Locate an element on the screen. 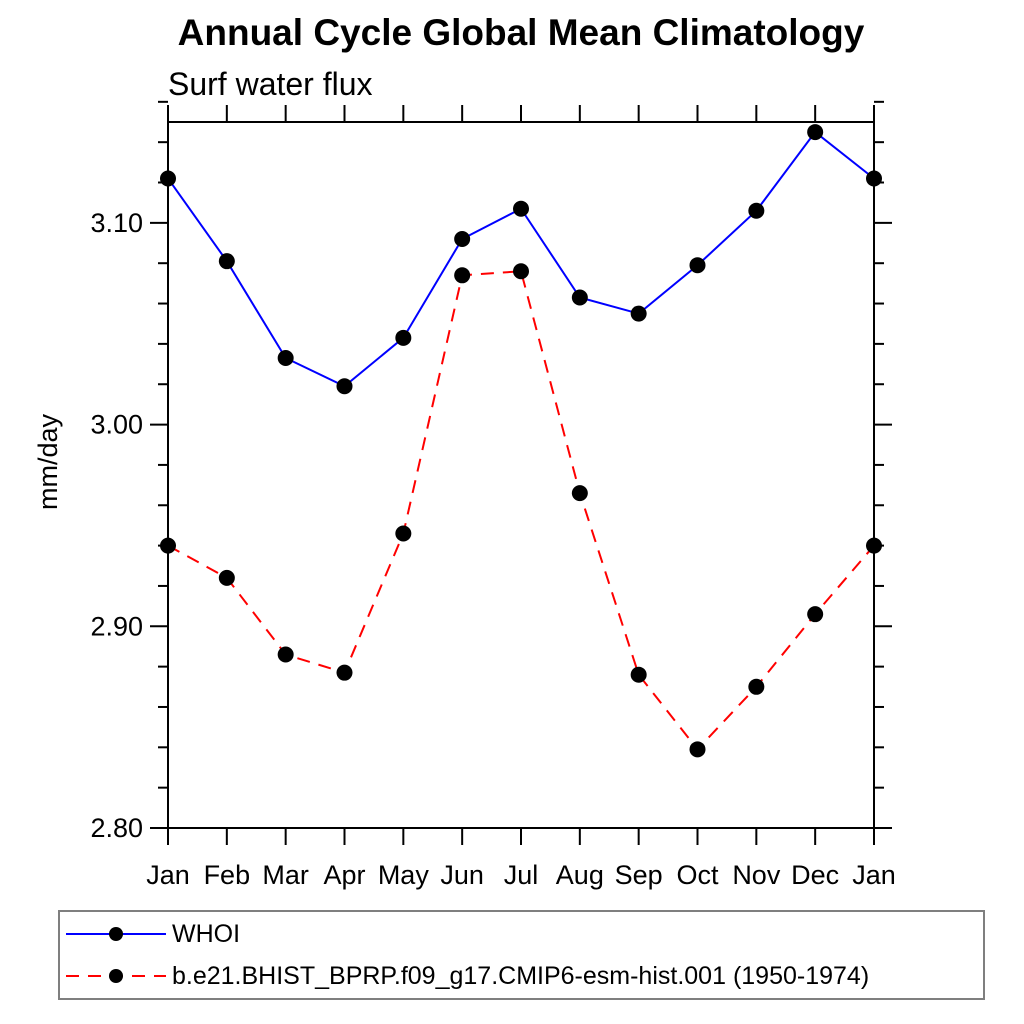 Image resolution: width=1024 pixels, height=1024 pixels. svg-text: 3.10 is located at coordinates (116, 223).